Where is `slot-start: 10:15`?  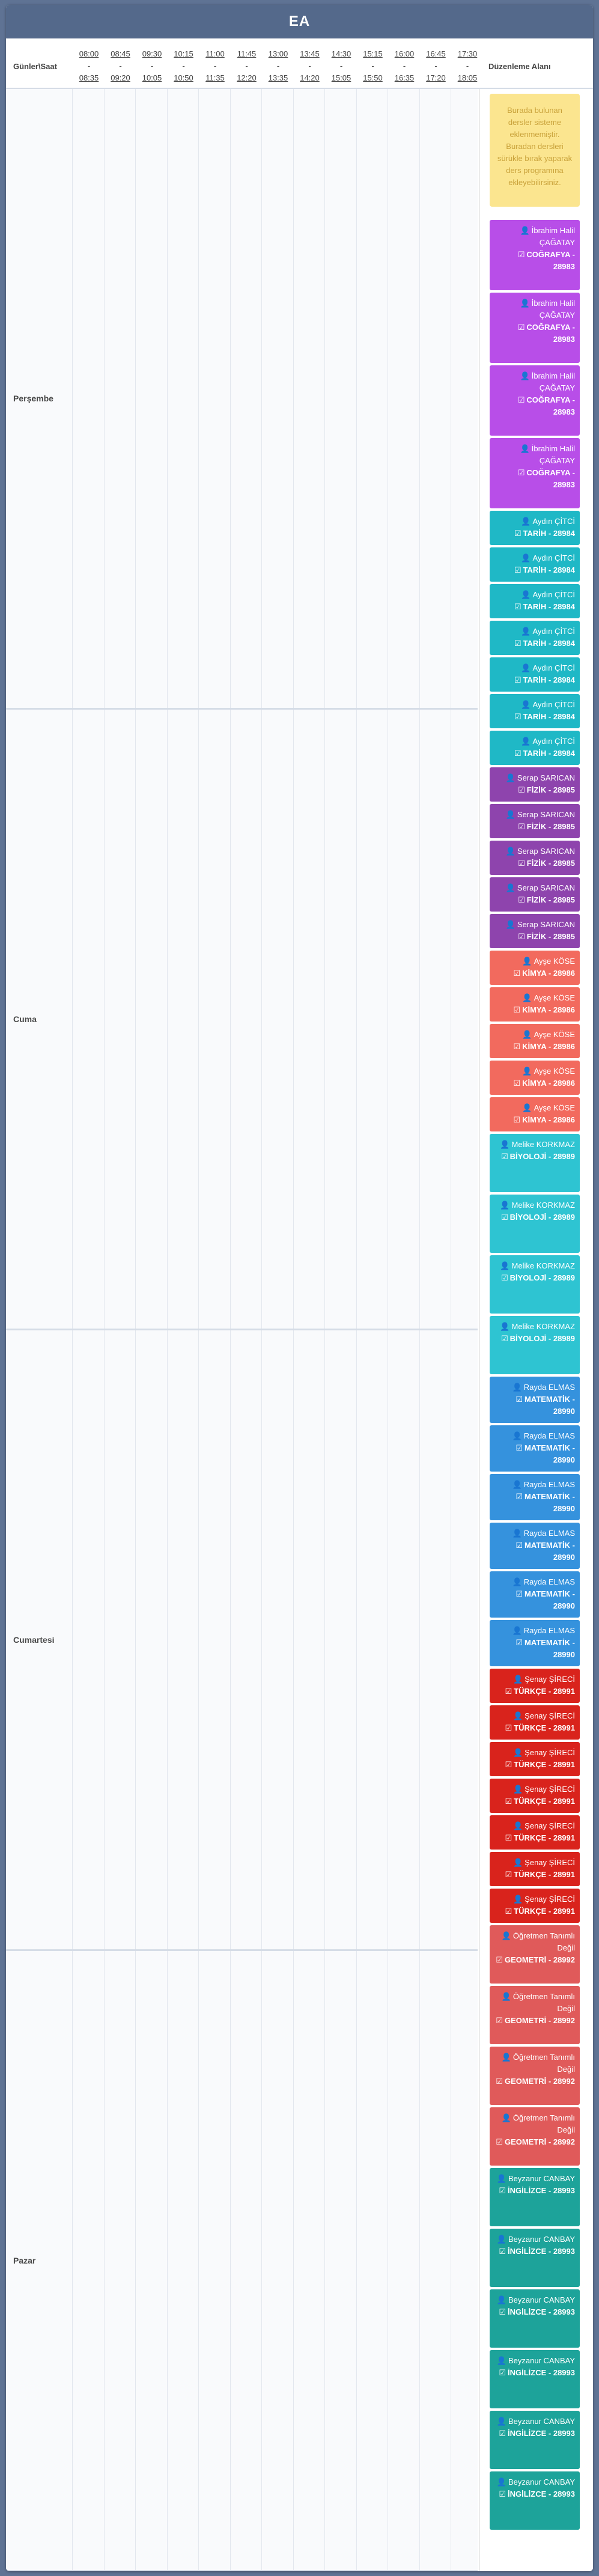 slot-start: 10:15 is located at coordinates (183, 54).